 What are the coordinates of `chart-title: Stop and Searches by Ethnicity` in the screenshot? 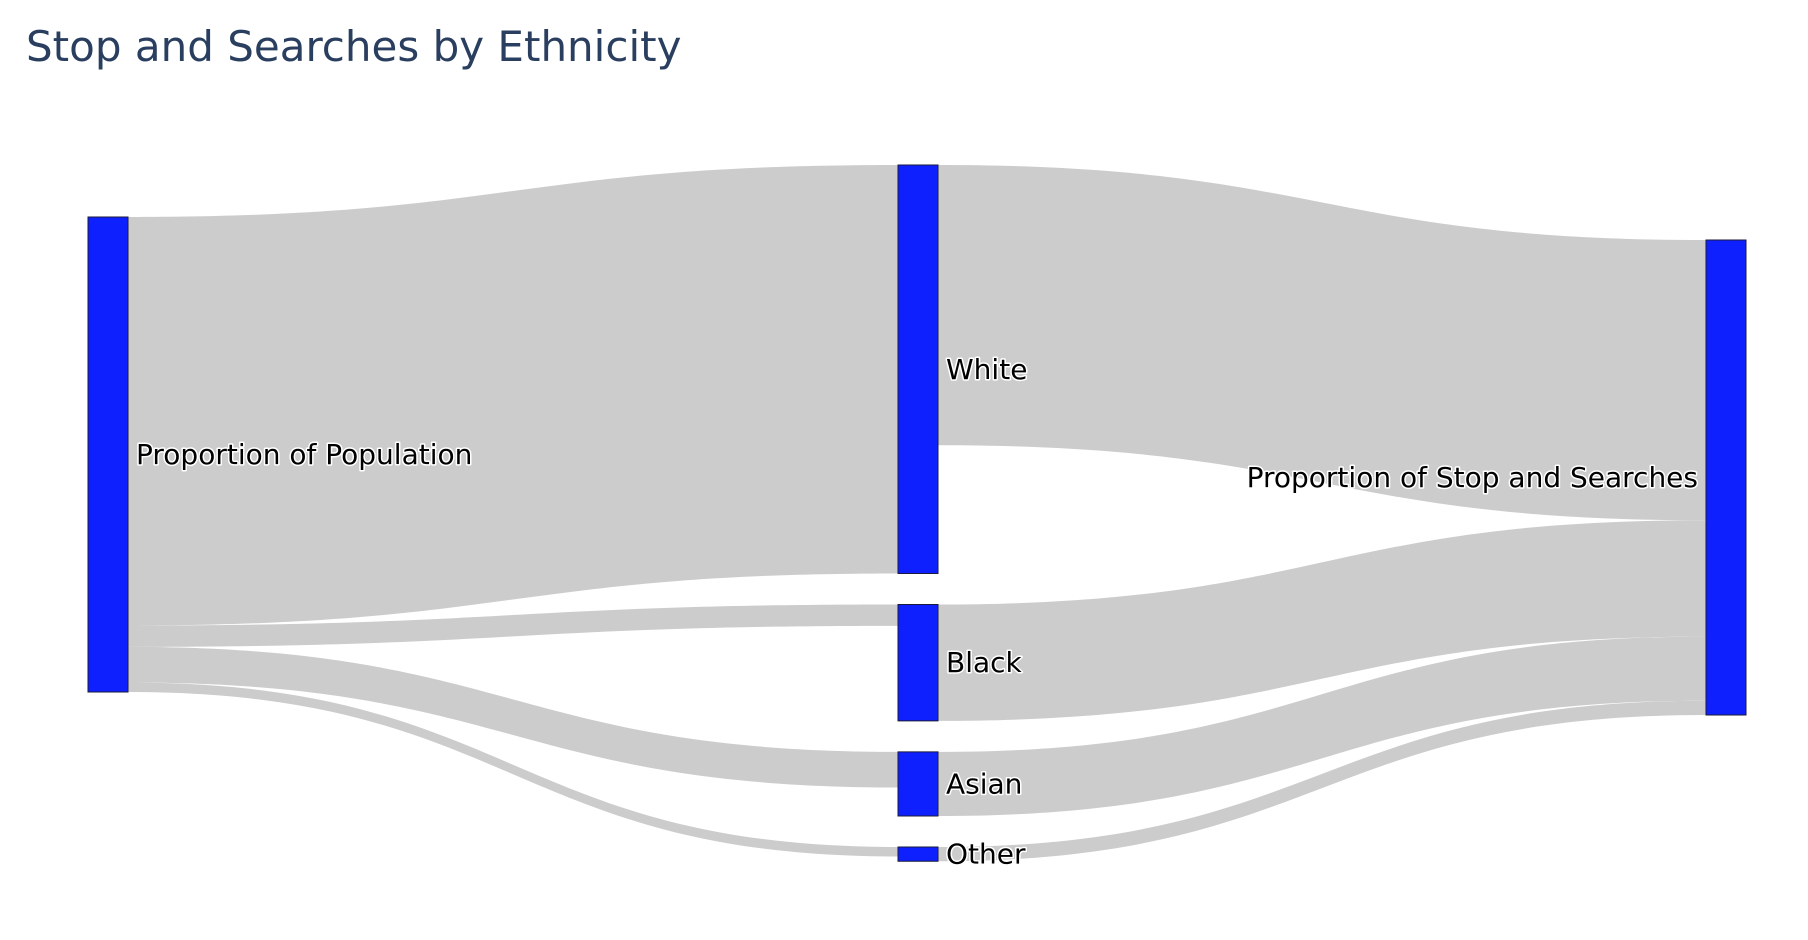 It's located at (354, 46).